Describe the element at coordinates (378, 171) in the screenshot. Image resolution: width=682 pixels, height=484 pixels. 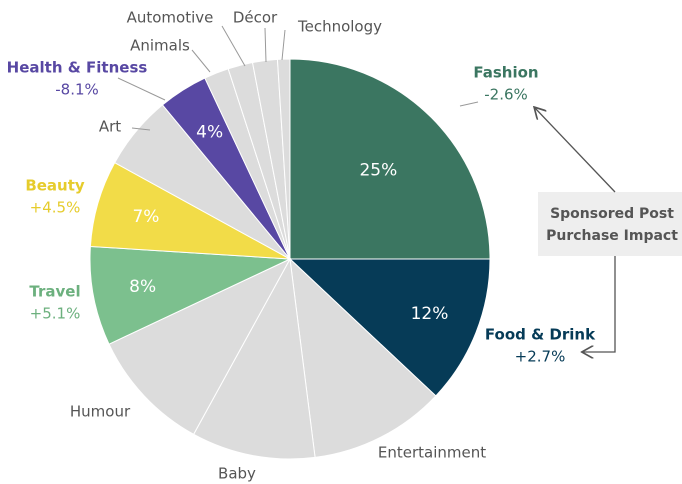
I see `value-label: 25%` at that location.